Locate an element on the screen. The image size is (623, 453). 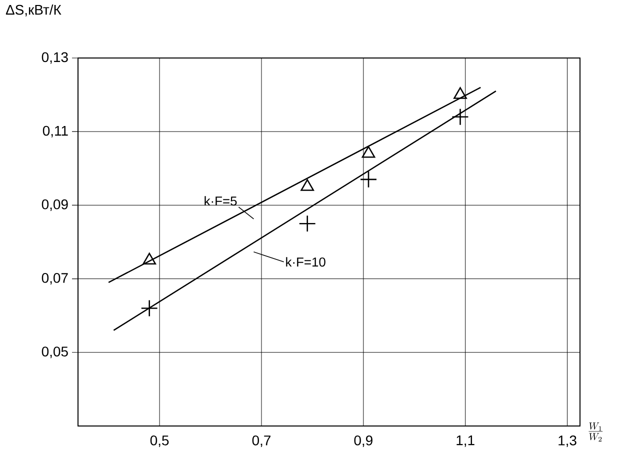
y-tick-label: 0,05 is located at coordinates (55, 352).